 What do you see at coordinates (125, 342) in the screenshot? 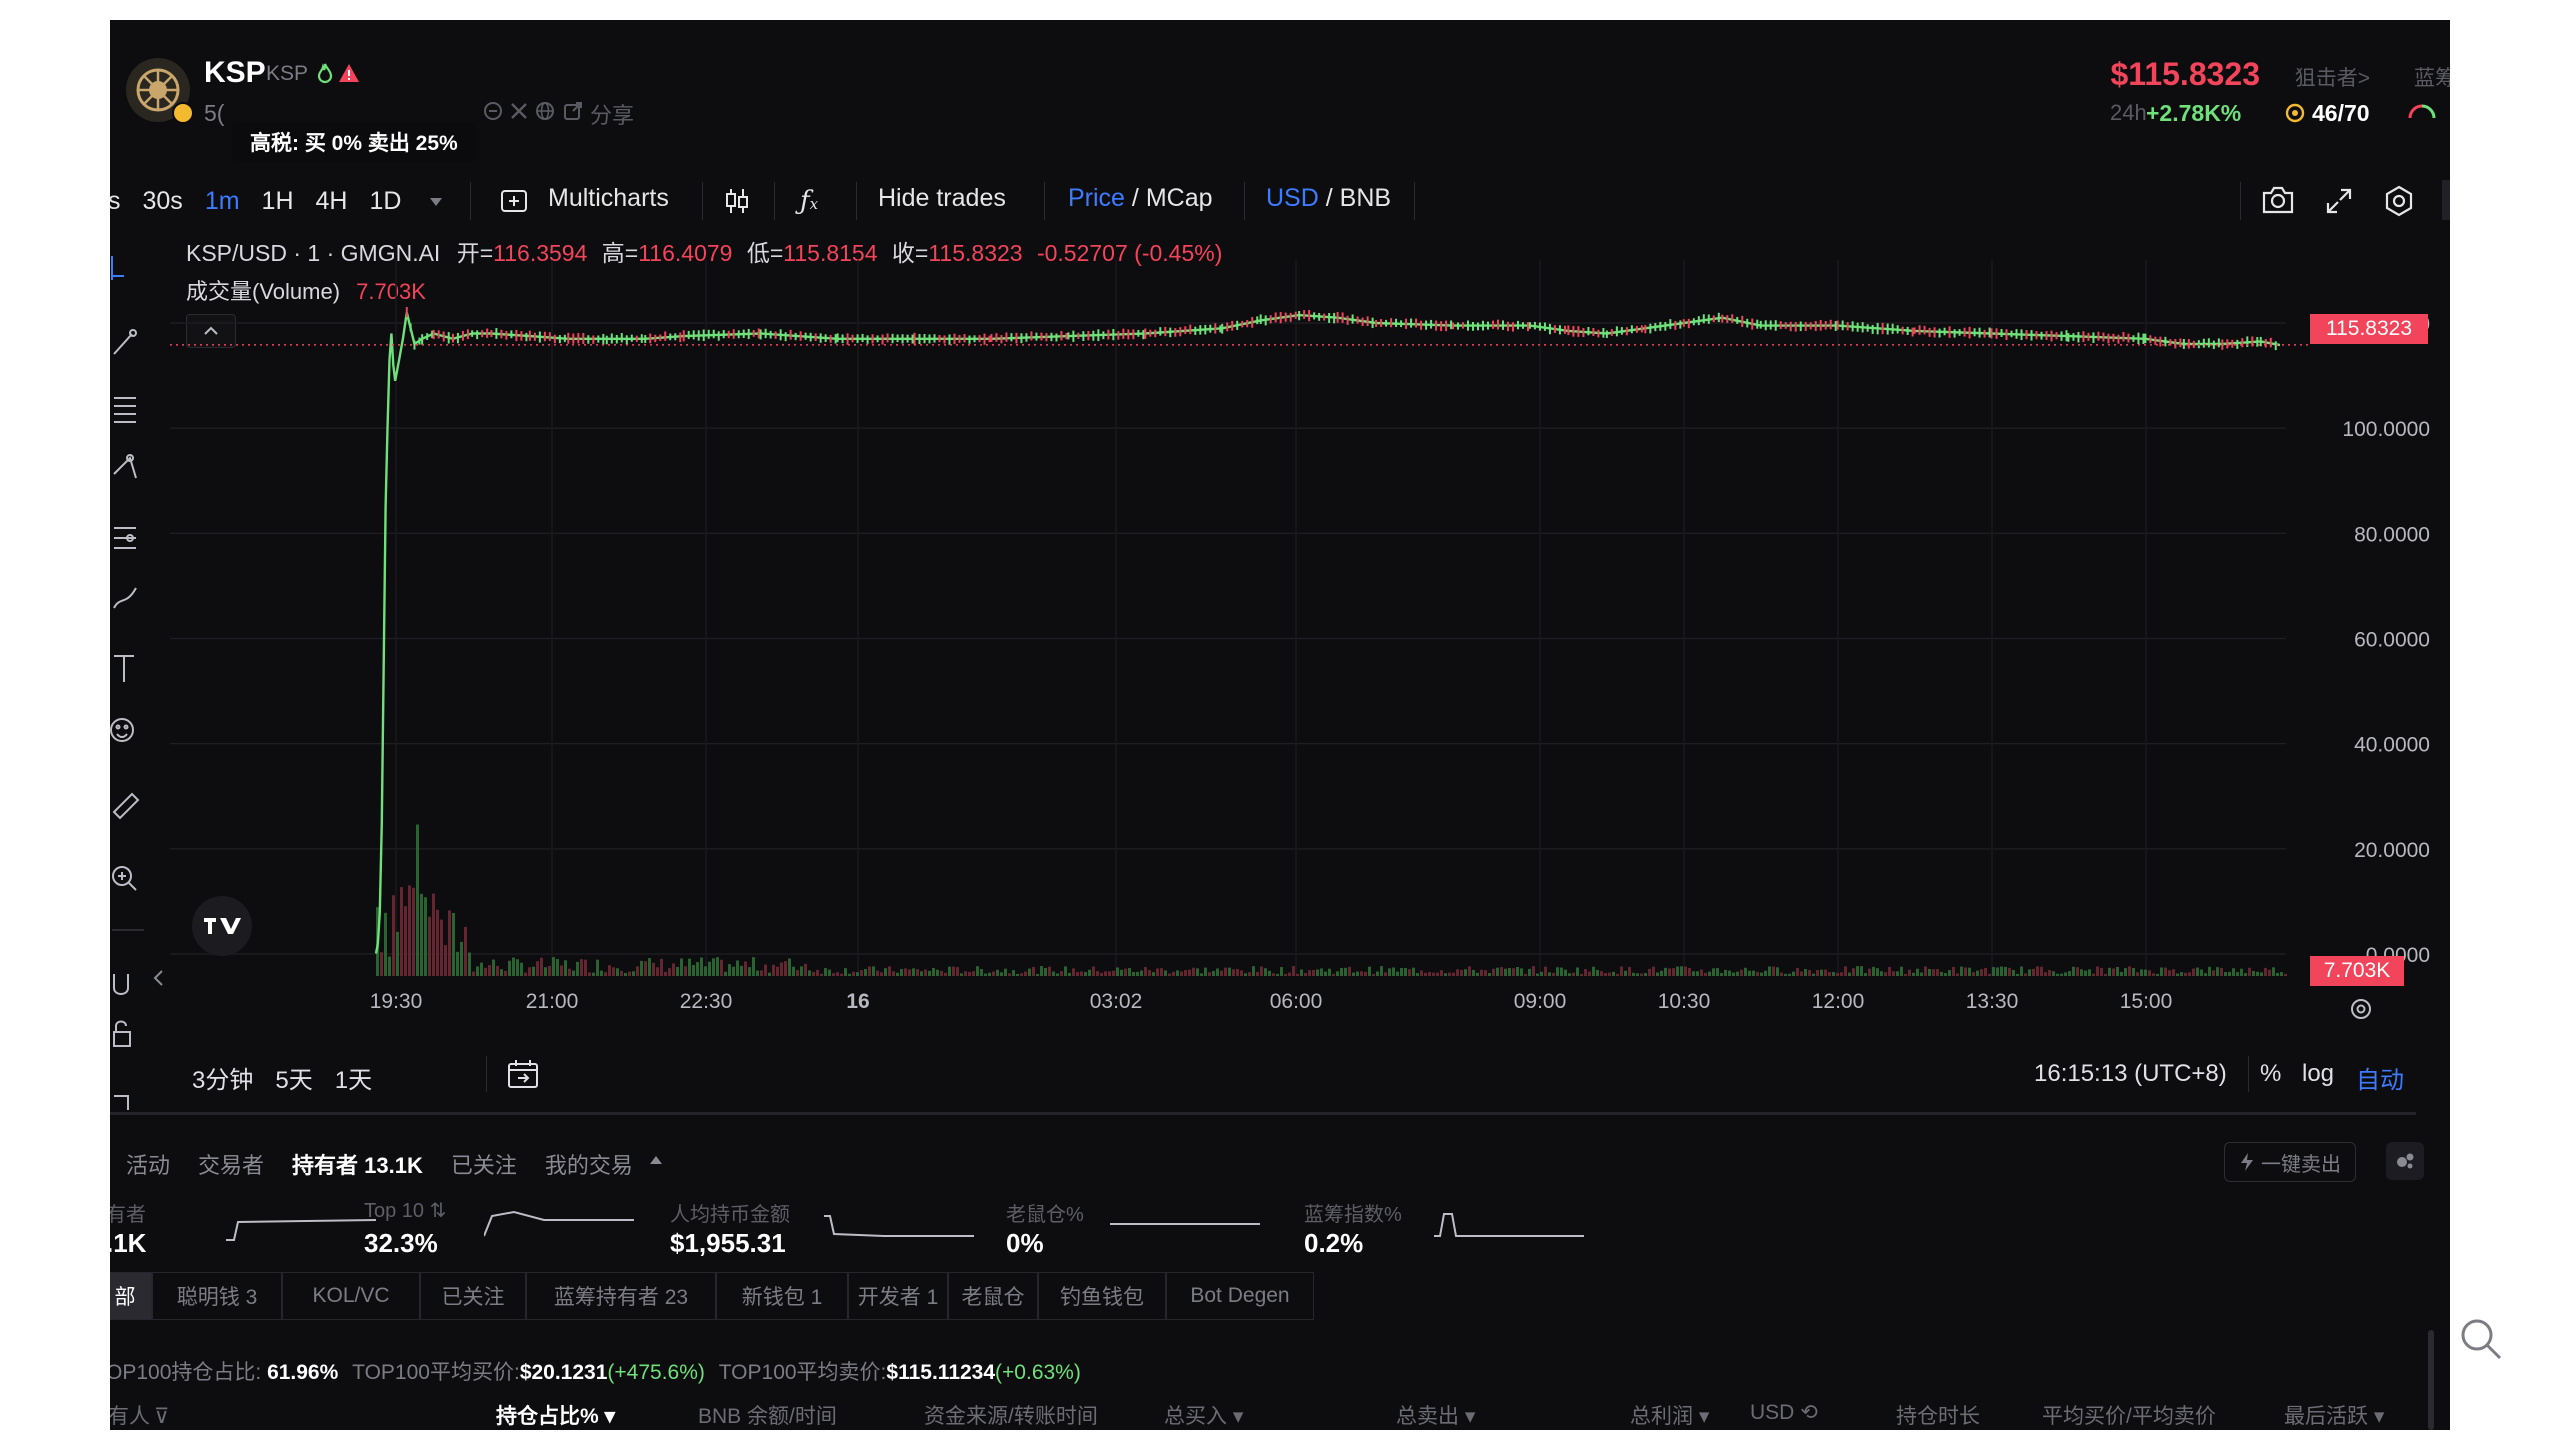
I see `trendline-tool-icon` at bounding box center [125, 342].